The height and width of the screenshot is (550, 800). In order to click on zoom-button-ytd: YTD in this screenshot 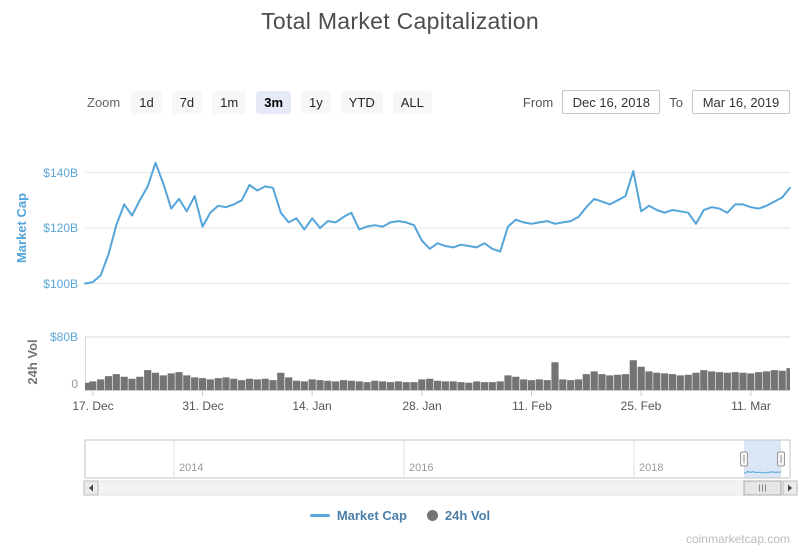, I will do `click(361, 102)`.